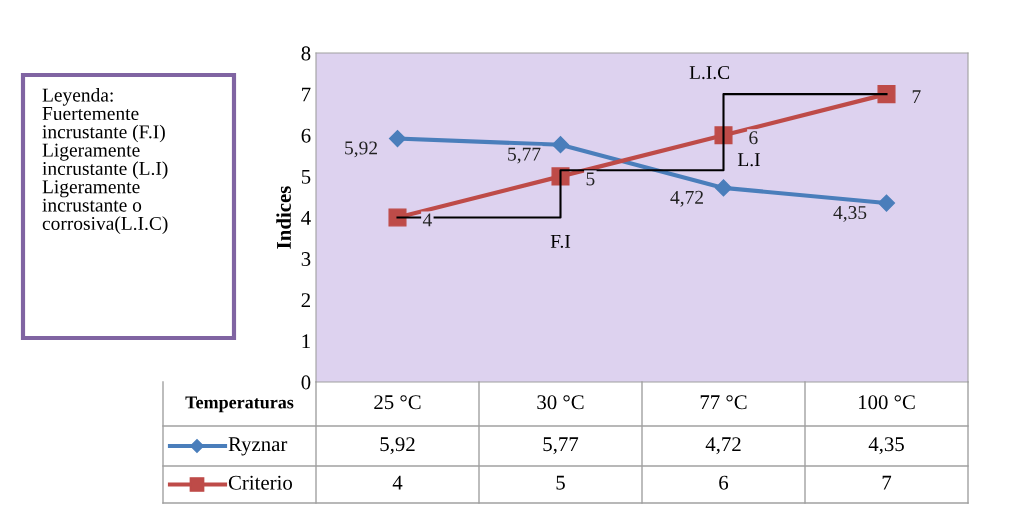  What do you see at coordinates (306, 135) in the screenshot?
I see `y-tick-label: 6` at bounding box center [306, 135].